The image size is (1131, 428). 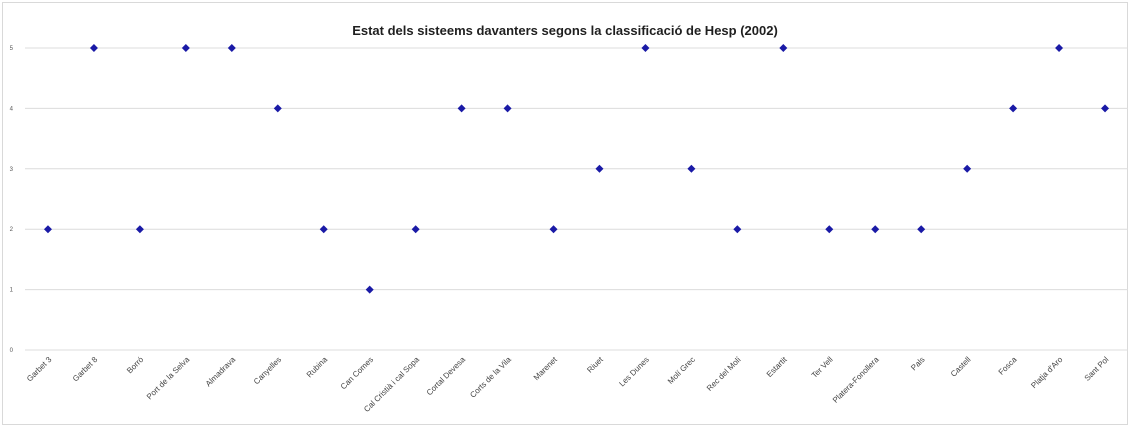 I want to click on x-tick-label: Garbet 3, so click(x=39, y=369).